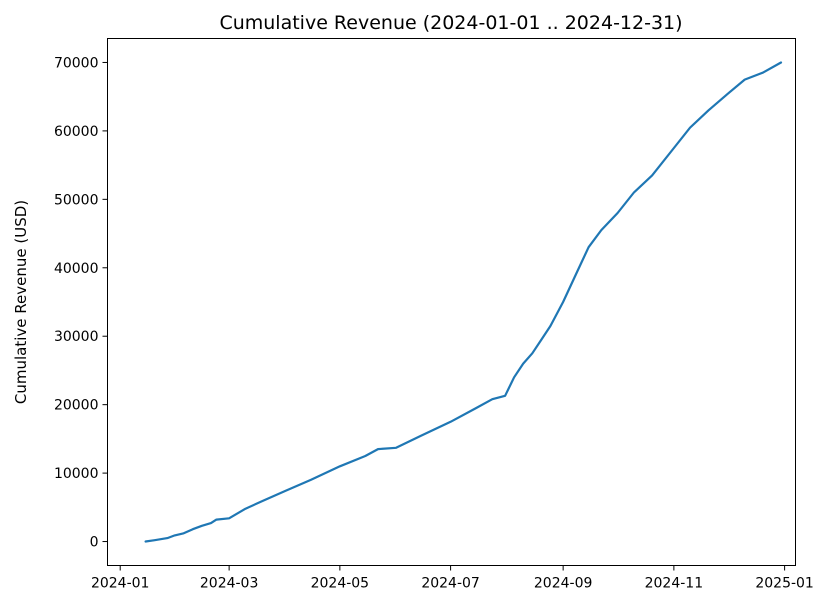  Describe the element at coordinates (340, 584) in the screenshot. I see `x-tick-label: 2024-05` at that location.